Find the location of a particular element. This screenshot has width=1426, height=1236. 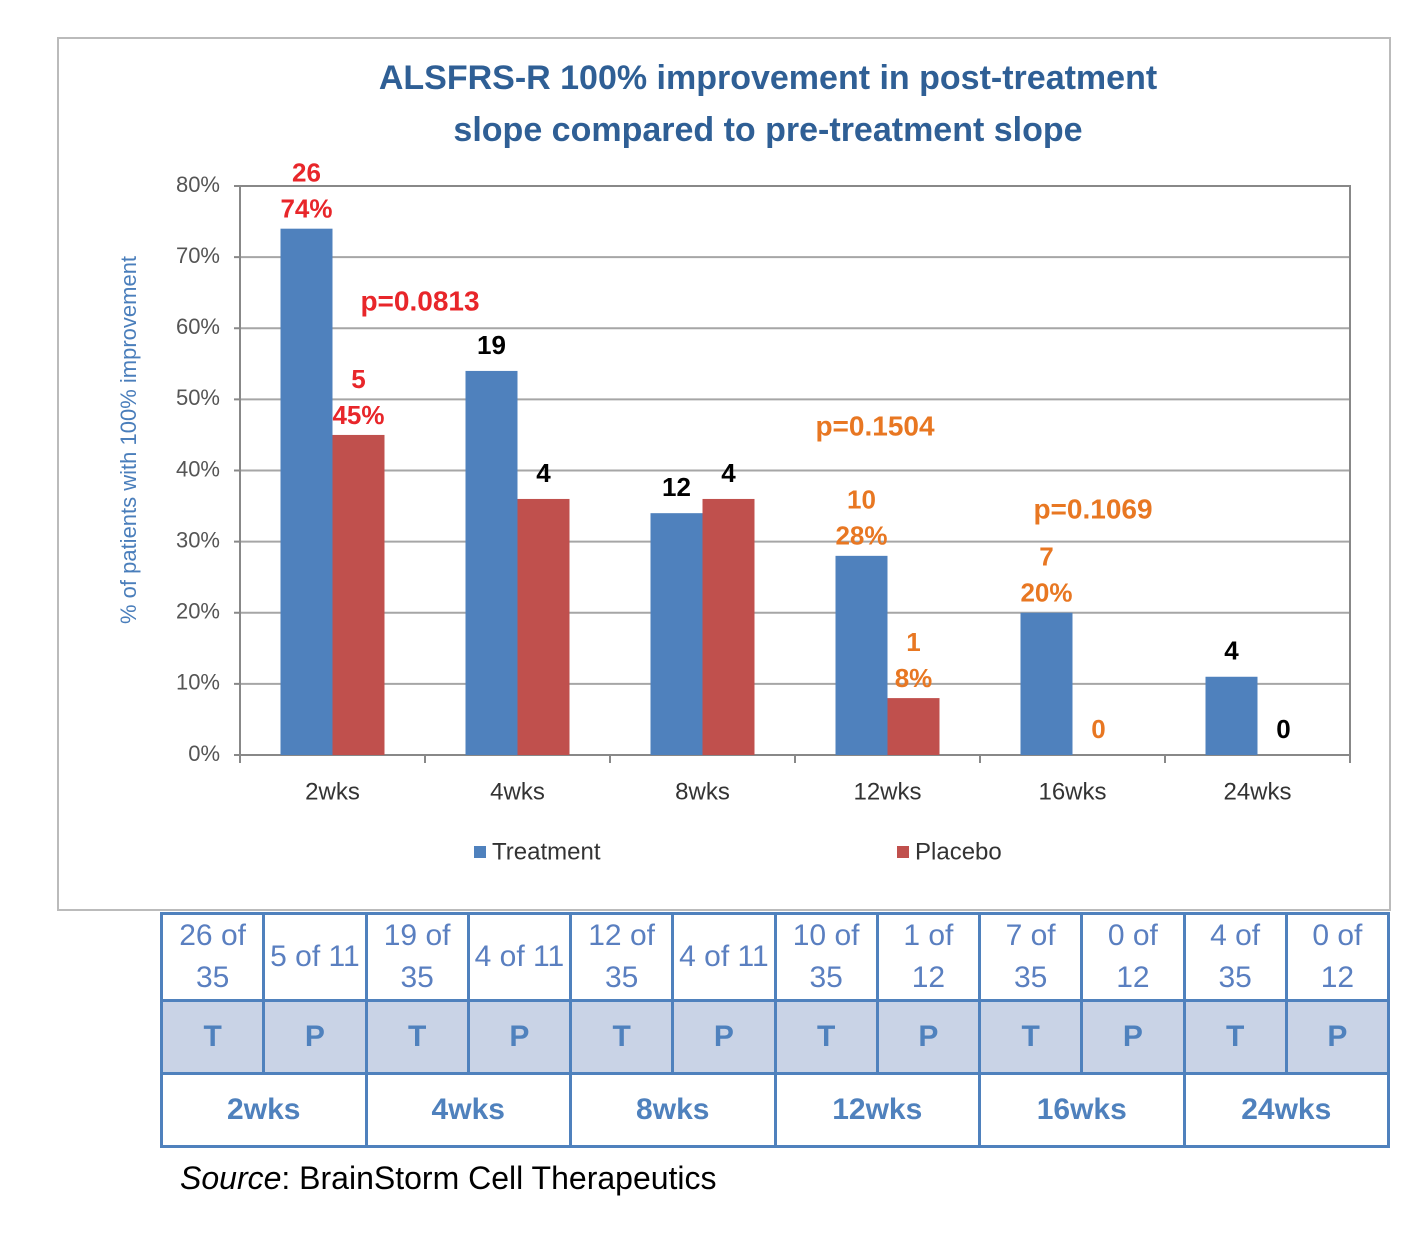

table-cell: 8wks is located at coordinates (673, 1110).